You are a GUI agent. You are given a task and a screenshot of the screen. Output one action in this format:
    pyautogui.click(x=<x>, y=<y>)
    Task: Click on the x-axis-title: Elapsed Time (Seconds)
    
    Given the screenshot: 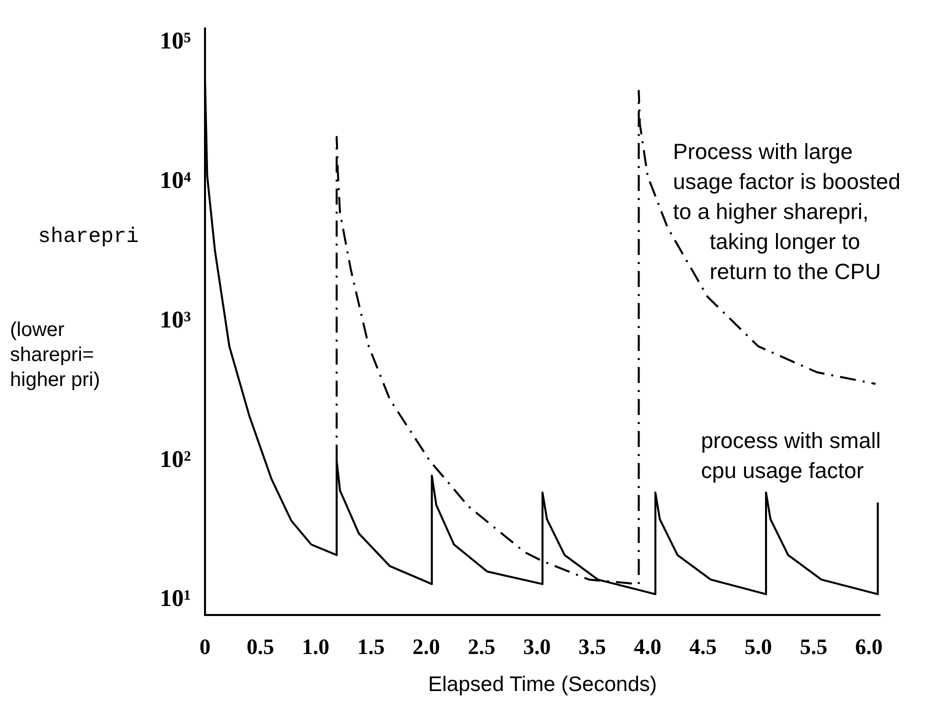 What is the action you would take?
    pyautogui.click(x=542, y=684)
    